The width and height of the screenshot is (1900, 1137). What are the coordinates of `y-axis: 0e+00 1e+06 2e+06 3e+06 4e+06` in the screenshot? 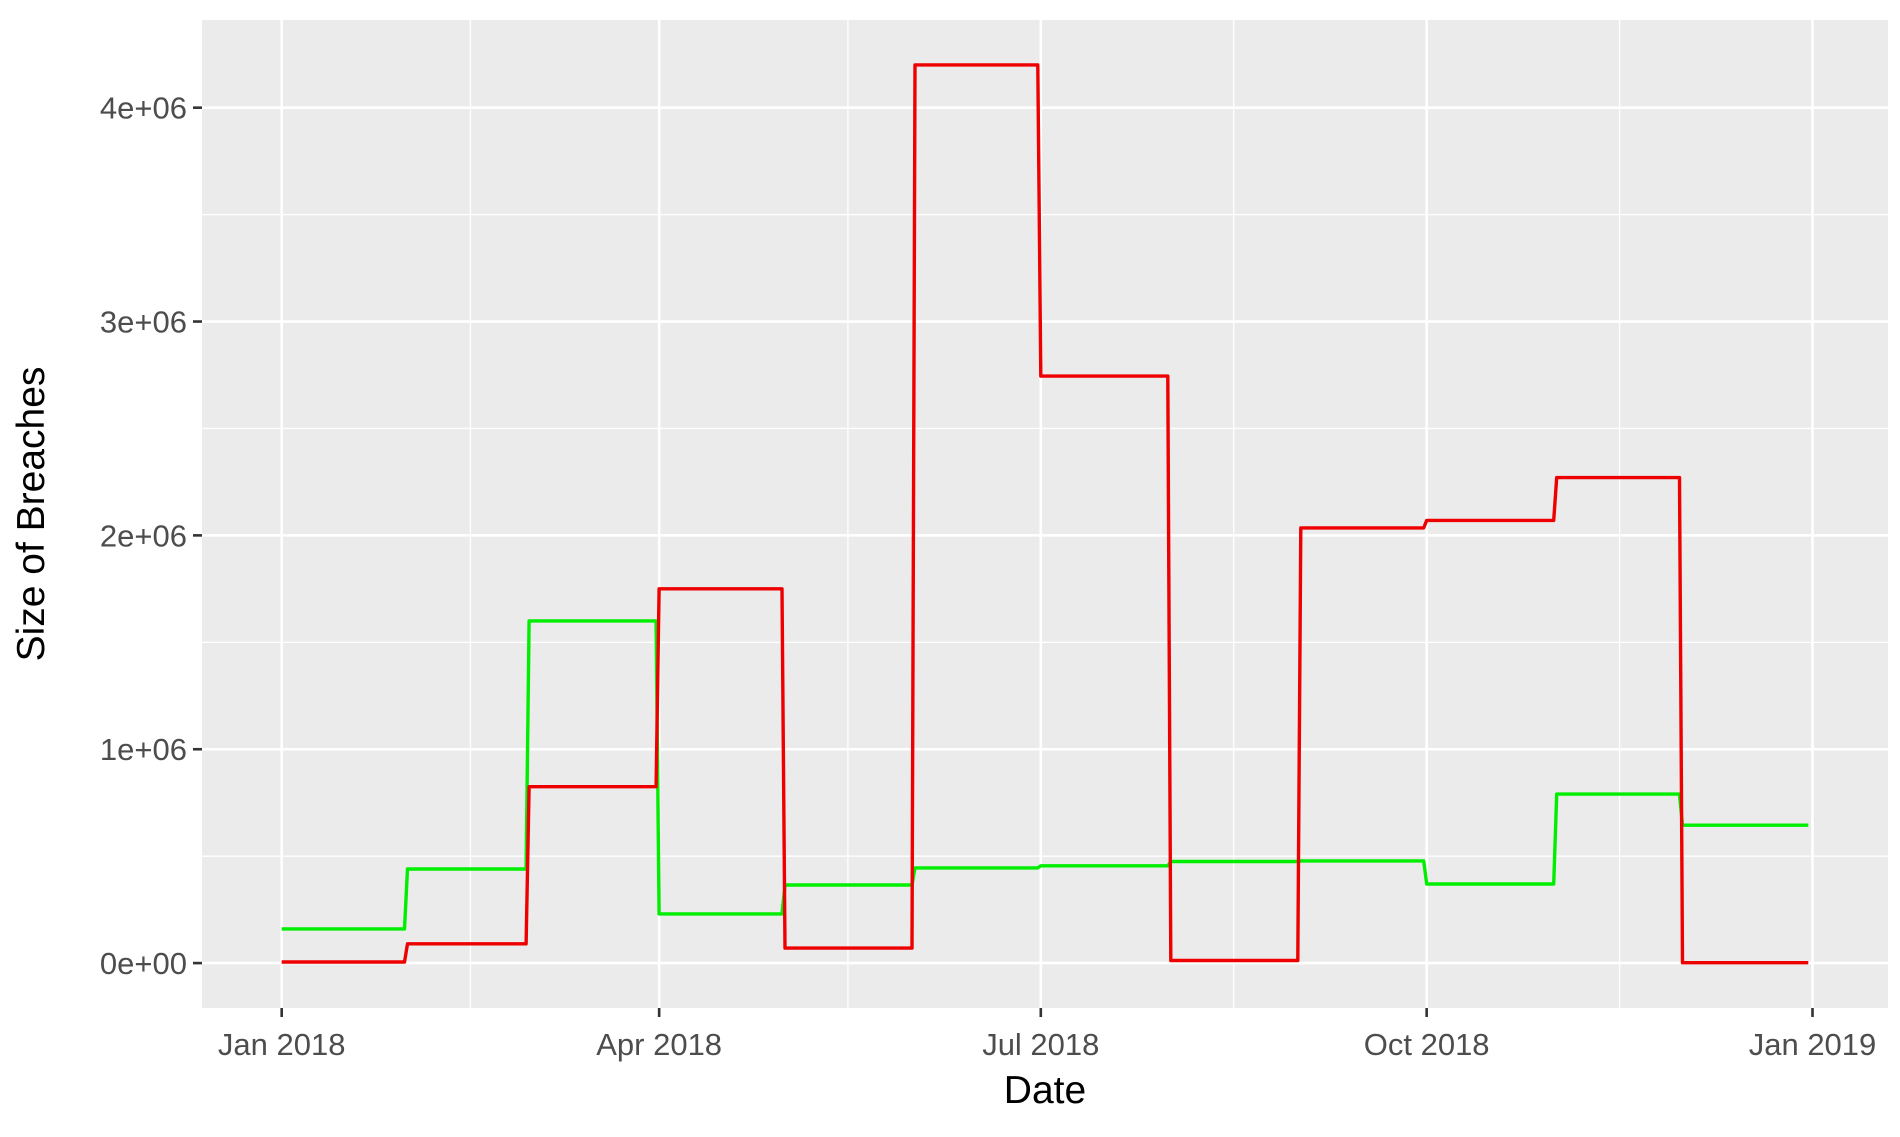 It's located at (151, 536).